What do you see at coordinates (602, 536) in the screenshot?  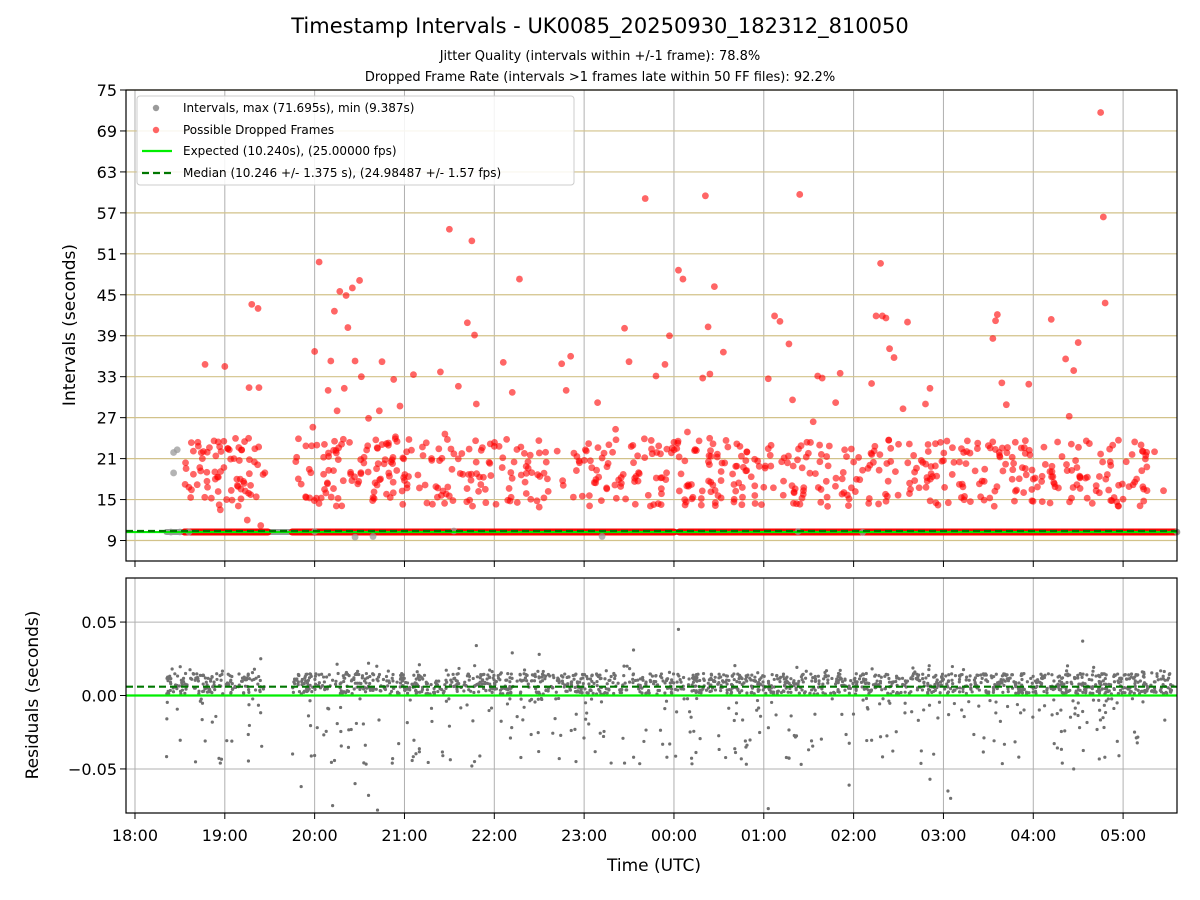 I see `interval-point` at bounding box center [602, 536].